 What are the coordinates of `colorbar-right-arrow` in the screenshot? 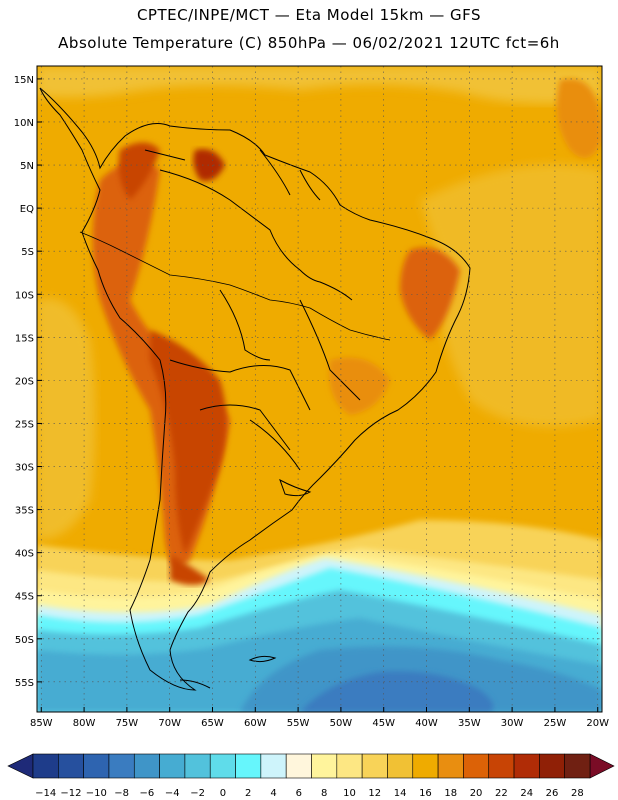 It's located at (602, 766).